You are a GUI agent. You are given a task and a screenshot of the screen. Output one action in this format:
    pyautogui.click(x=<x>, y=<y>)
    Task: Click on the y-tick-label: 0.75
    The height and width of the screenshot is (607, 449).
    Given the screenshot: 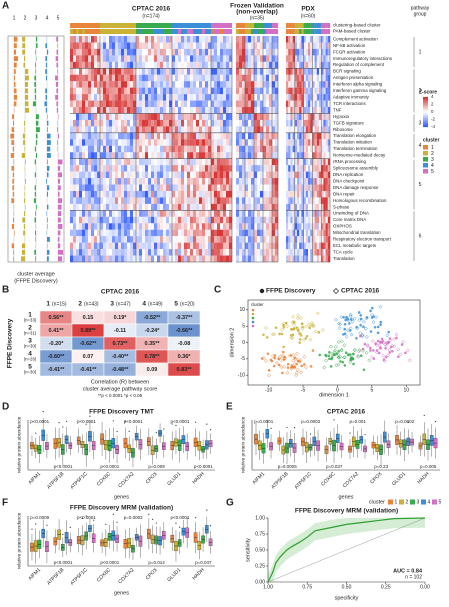 What is the action you would take?
    pyautogui.click(x=260, y=534)
    